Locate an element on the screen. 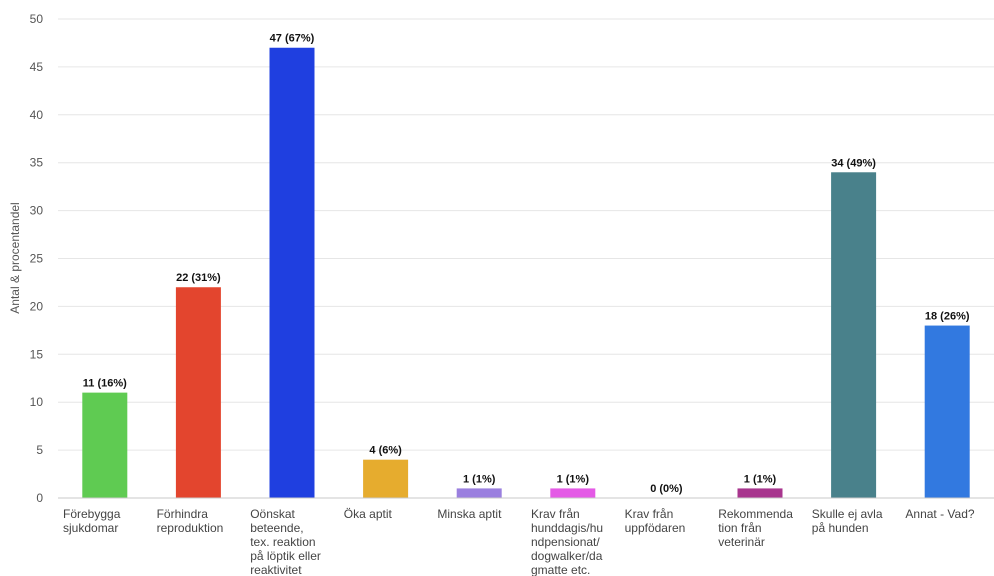 Image resolution: width=994 pixels, height=576 pixels. x-category-label-line: Förebygga is located at coordinates (92, 514).